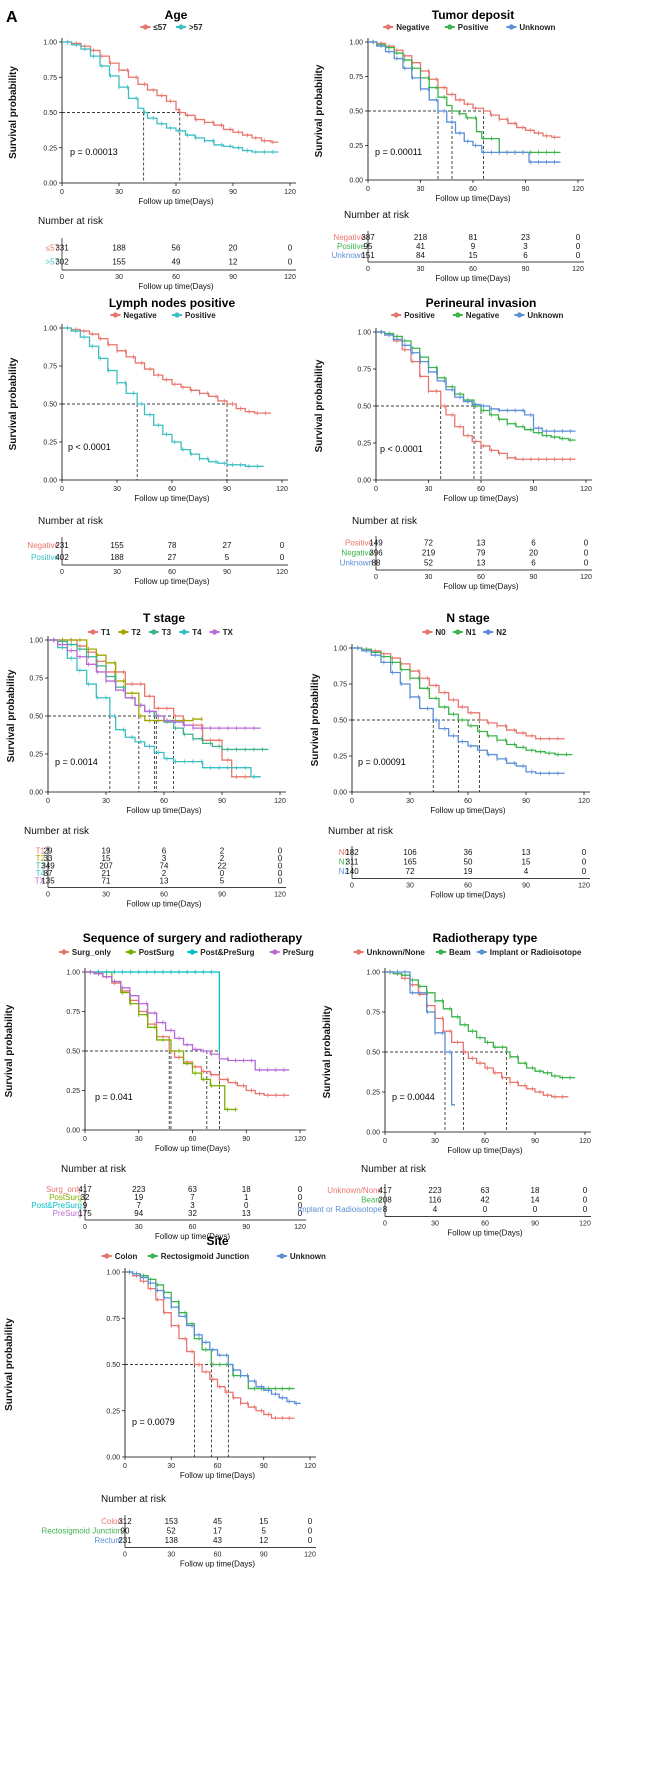  I want to click on risk-count: 18, so click(246, 1189).